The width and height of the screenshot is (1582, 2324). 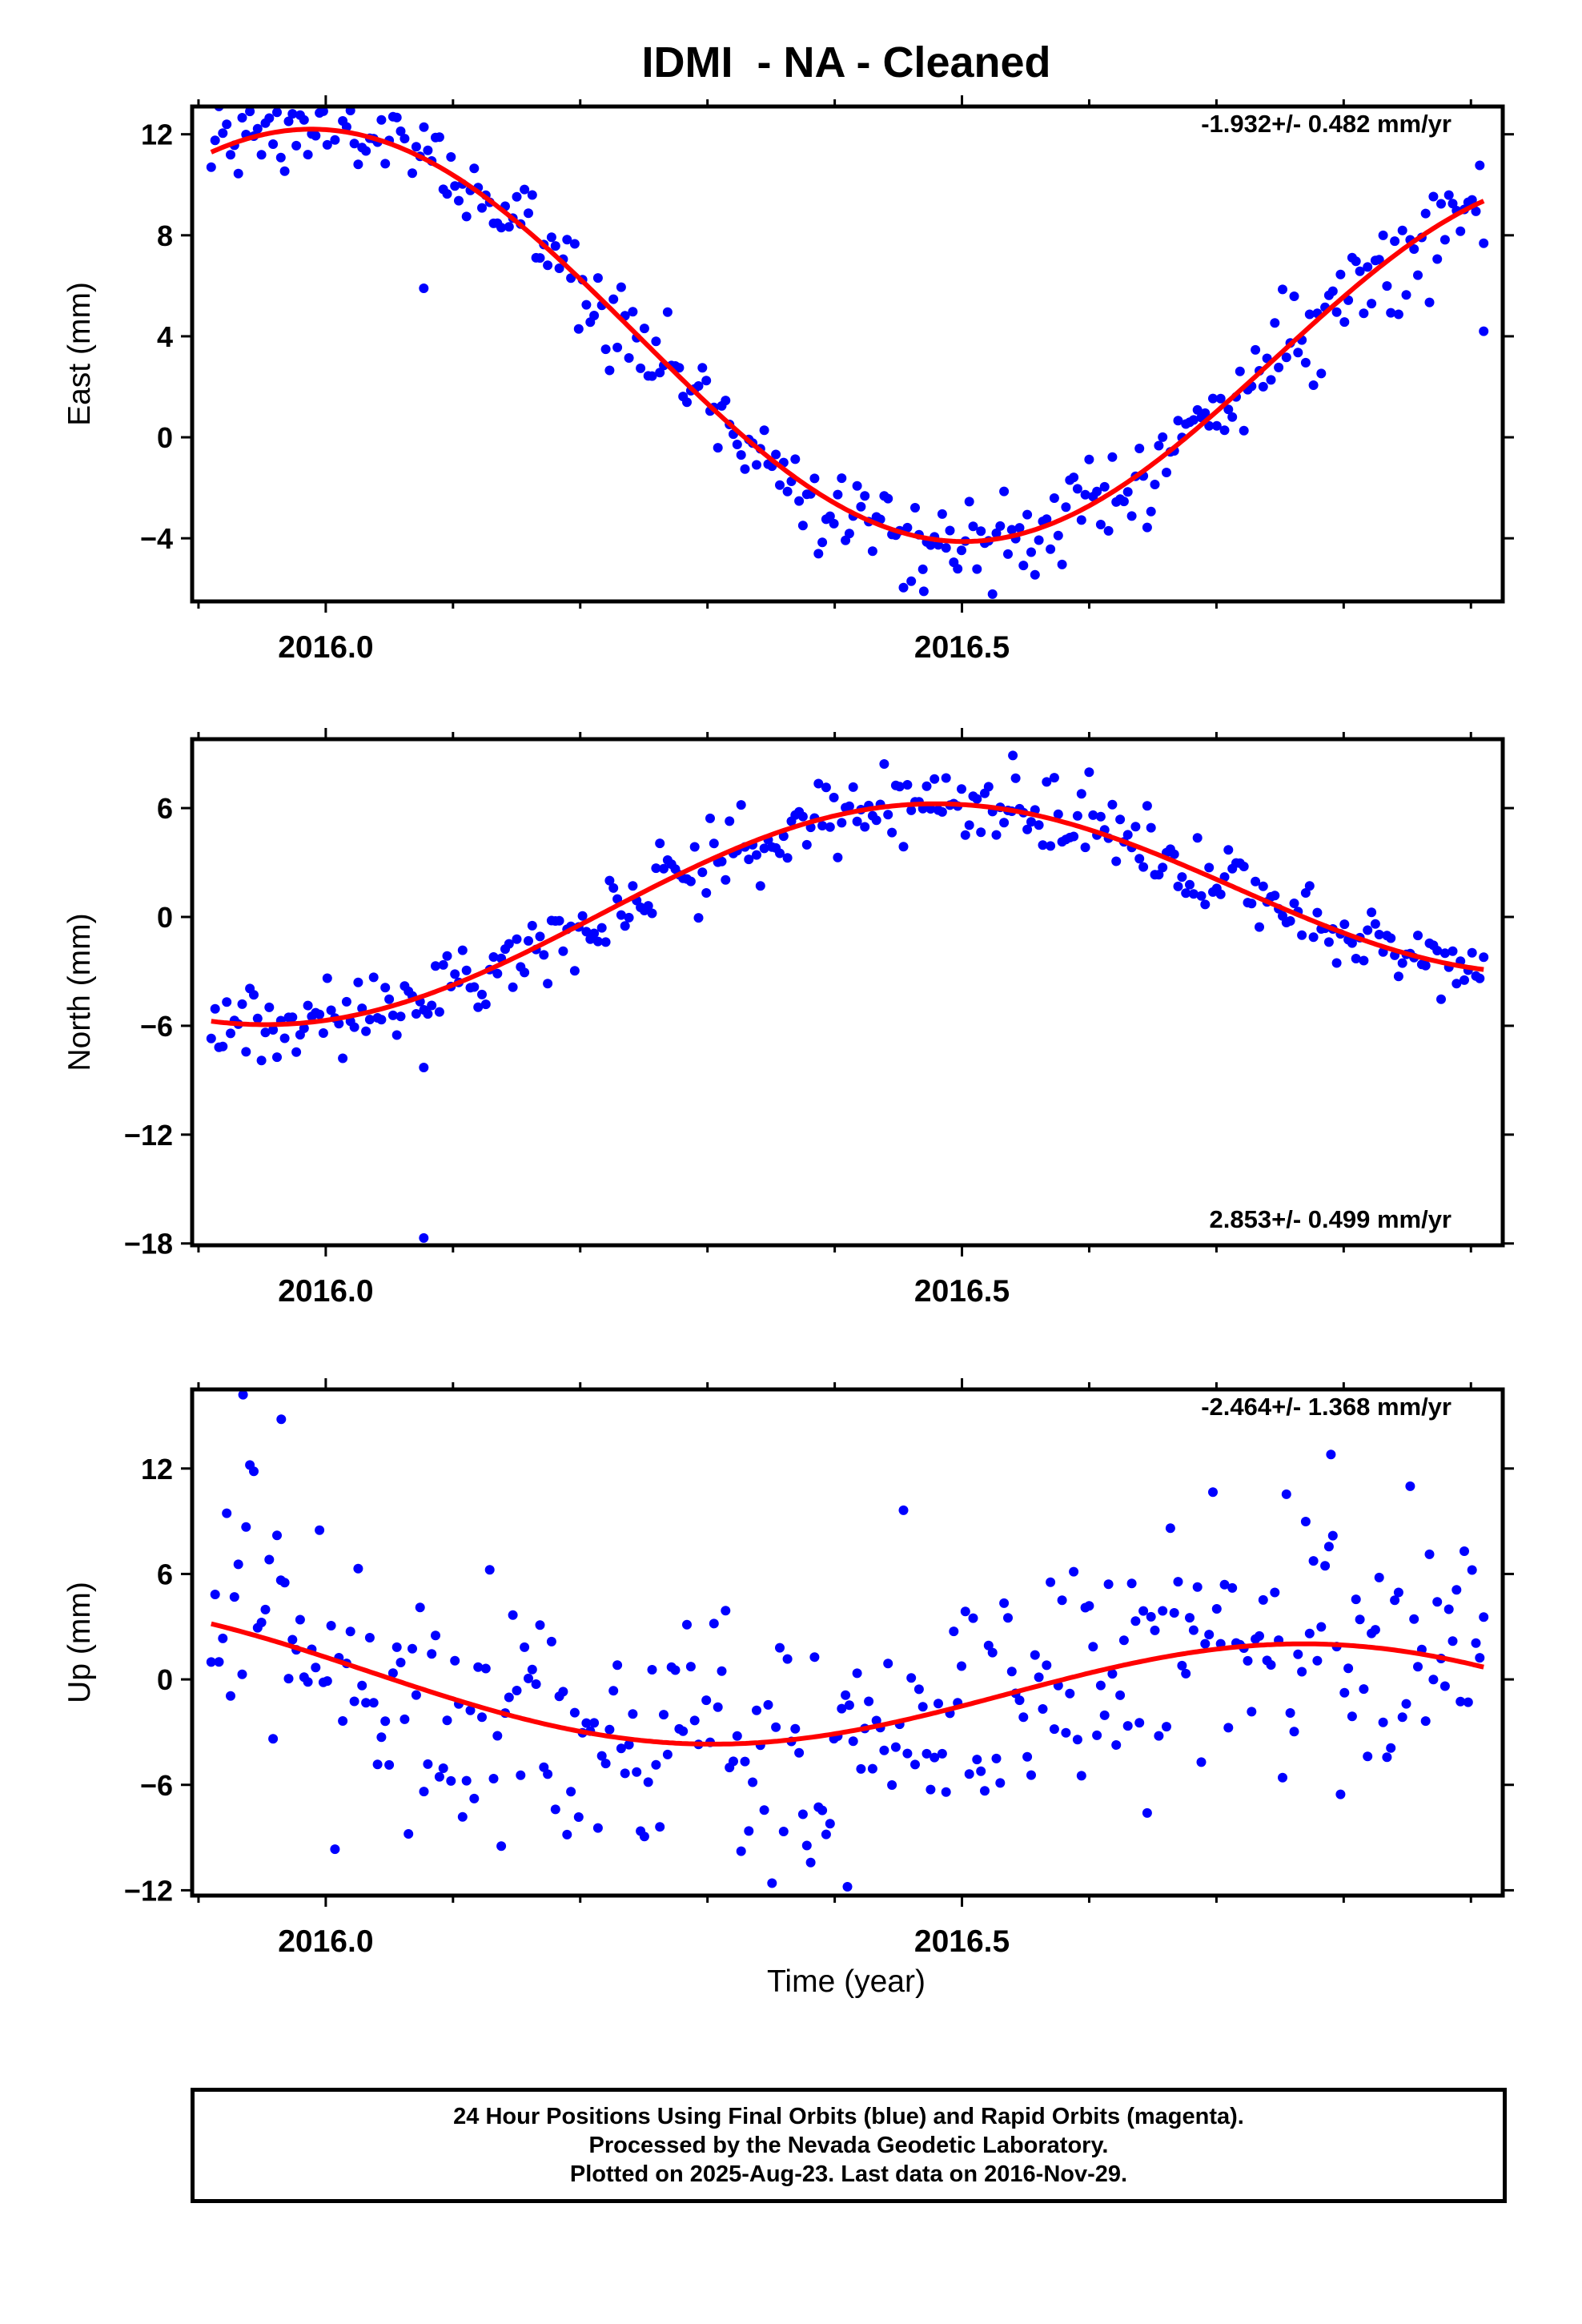 What do you see at coordinates (962, 1291) in the screenshot?
I see `x-tick-label: 2016.5` at bounding box center [962, 1291].